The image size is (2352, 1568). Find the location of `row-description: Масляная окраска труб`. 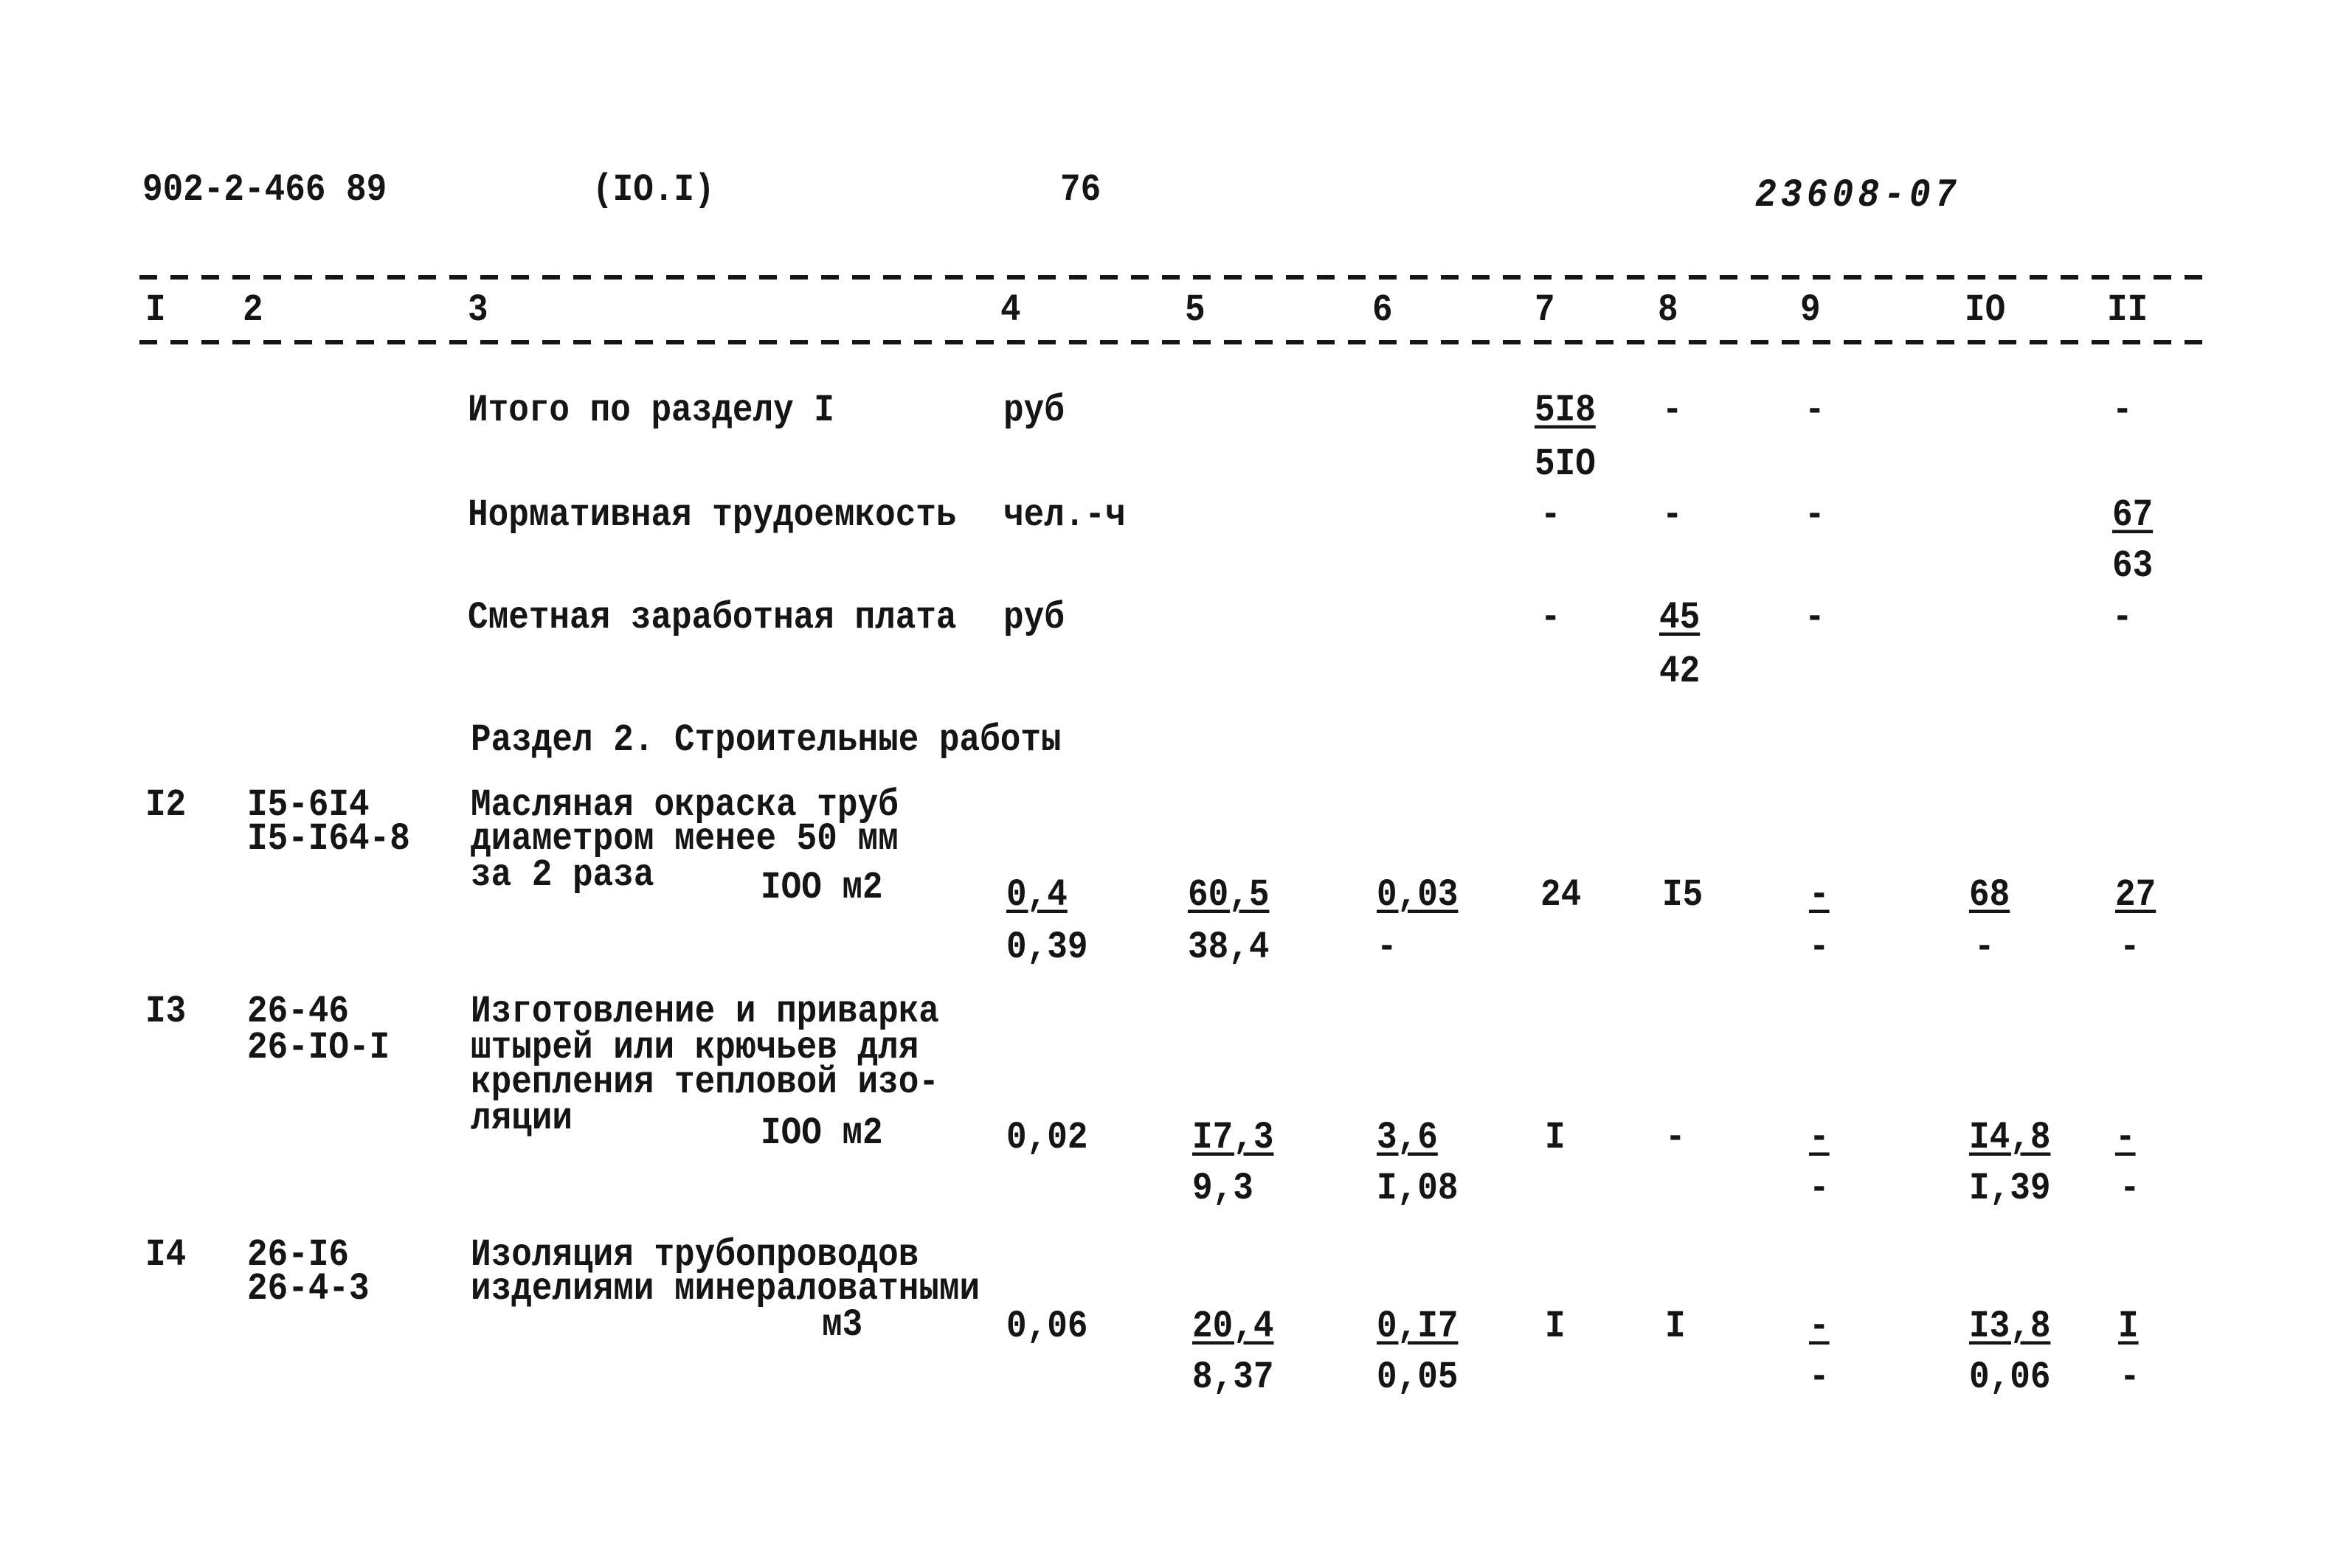

row-description: Масляная окраска труб is located at coordinates (685, 805).